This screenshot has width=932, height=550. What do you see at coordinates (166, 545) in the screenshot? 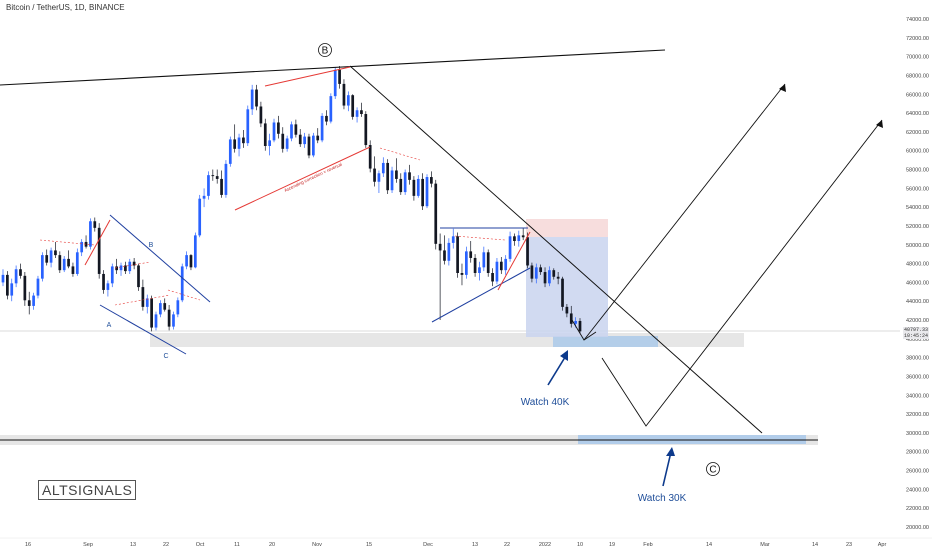
I see `x-tick-label: 22` at bounding box center [166, 545].